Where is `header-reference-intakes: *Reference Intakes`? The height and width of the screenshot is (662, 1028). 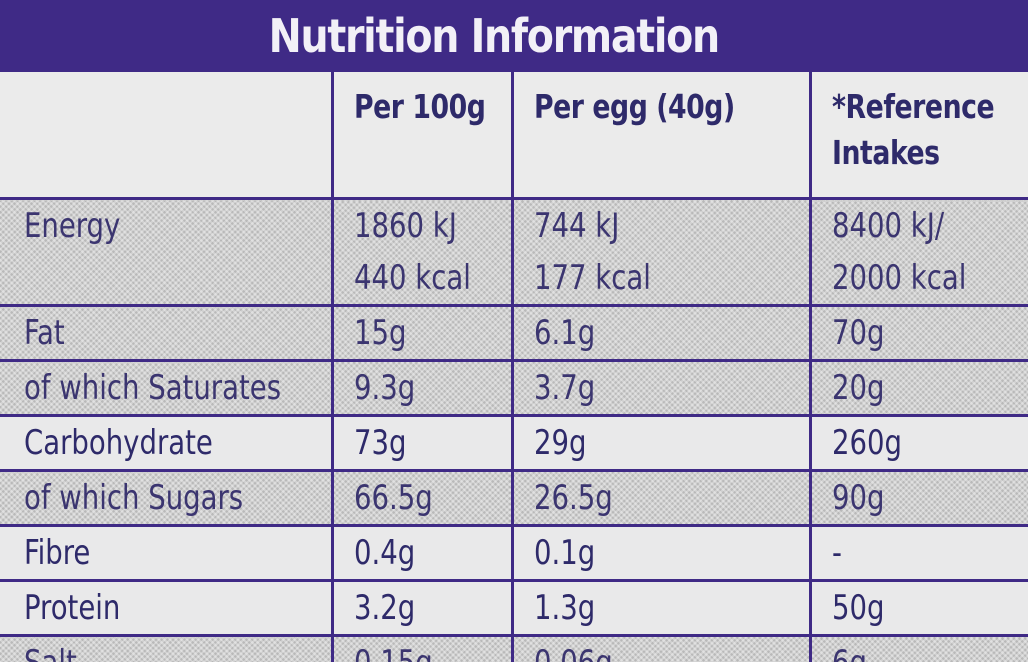 header-reference-intakes: *Reference Intakes is located at coordinates (918, 136).